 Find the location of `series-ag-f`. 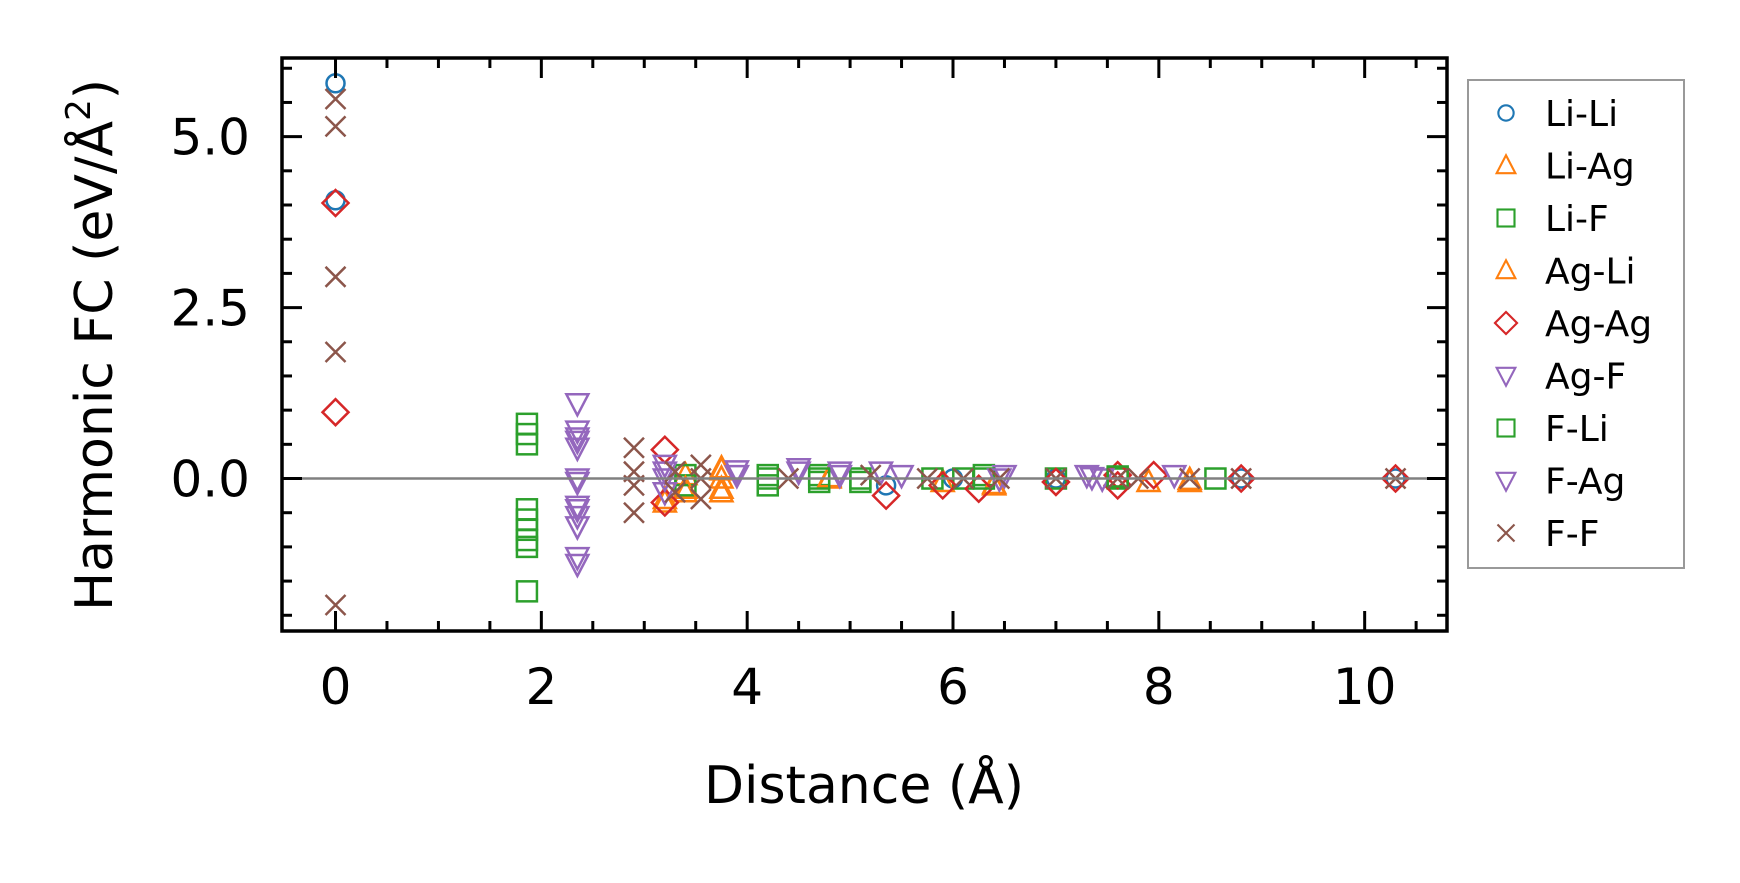

series-ag-f is located at coordinates (876, 486).